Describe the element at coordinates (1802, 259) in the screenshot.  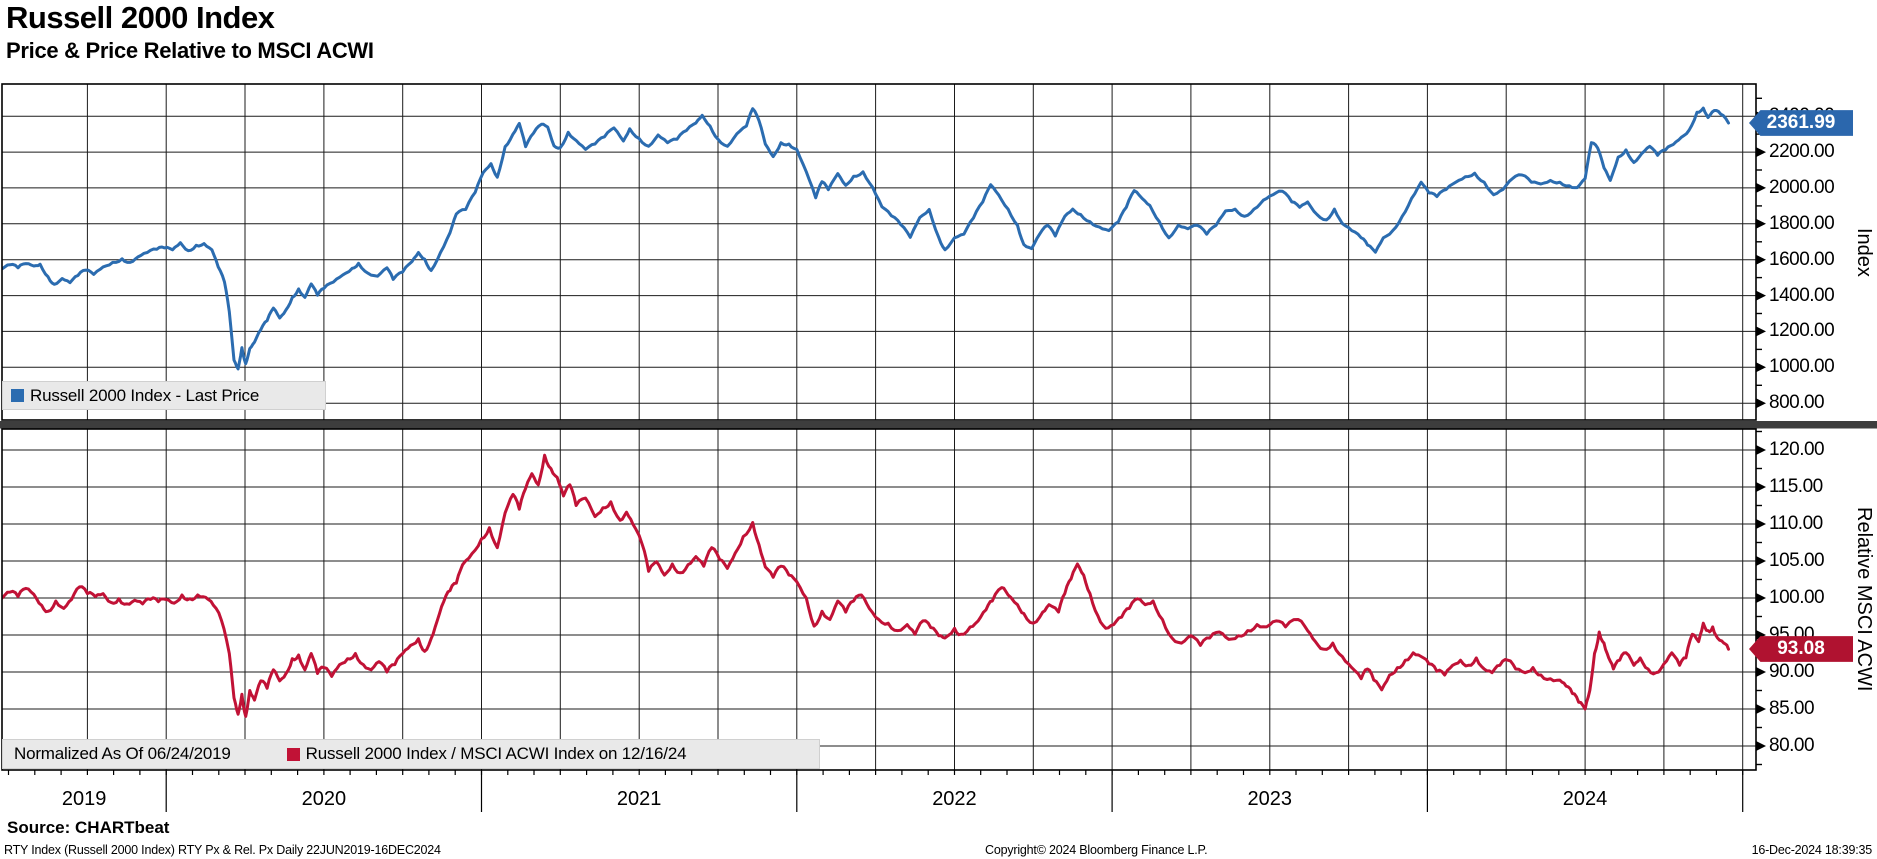
I see `y-tick-label: 1600.00` at that location.